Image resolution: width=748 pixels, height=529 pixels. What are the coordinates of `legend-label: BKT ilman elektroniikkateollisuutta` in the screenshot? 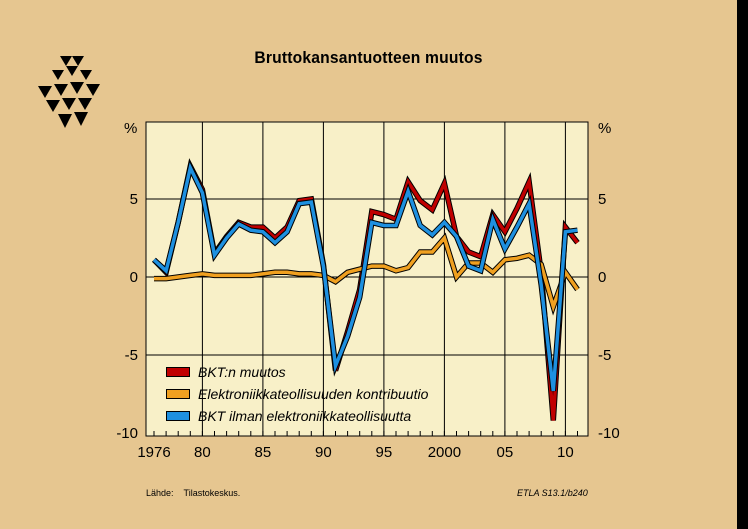 It's located at (305, 416).